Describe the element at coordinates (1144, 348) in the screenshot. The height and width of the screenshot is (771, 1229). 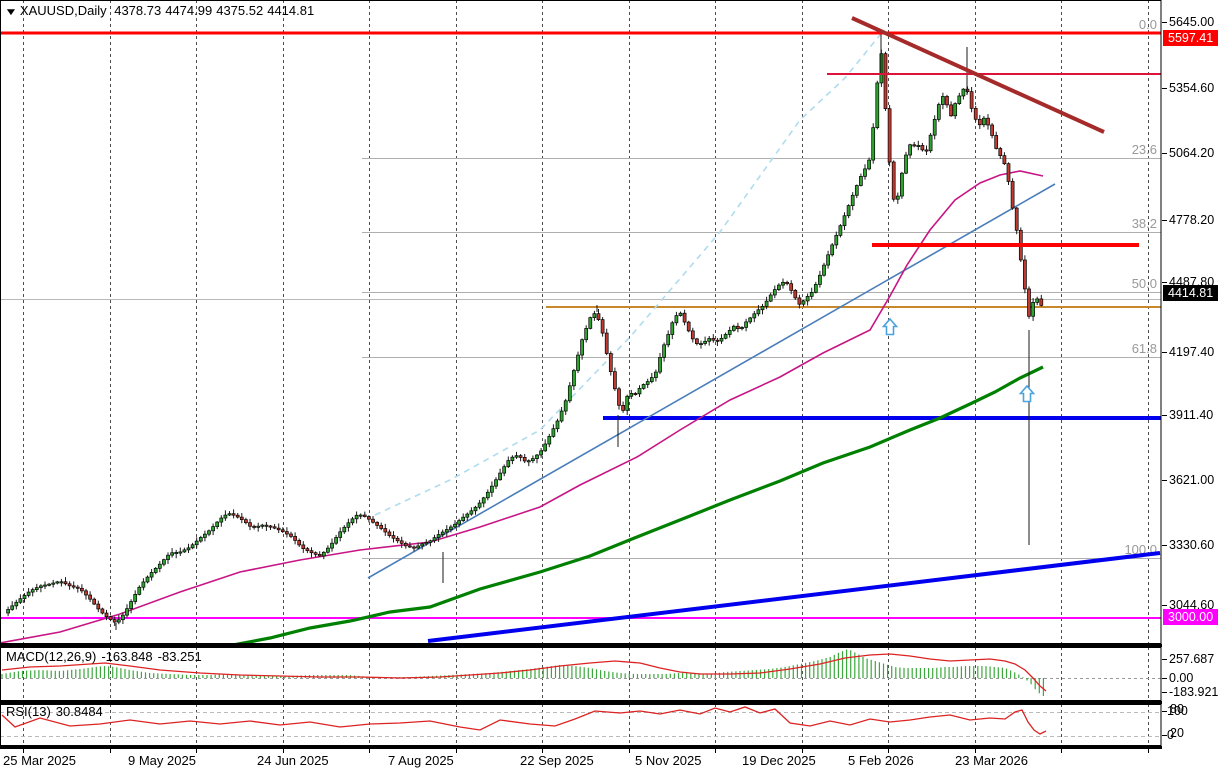
I see `fib-level-label: 61.8` at that location.